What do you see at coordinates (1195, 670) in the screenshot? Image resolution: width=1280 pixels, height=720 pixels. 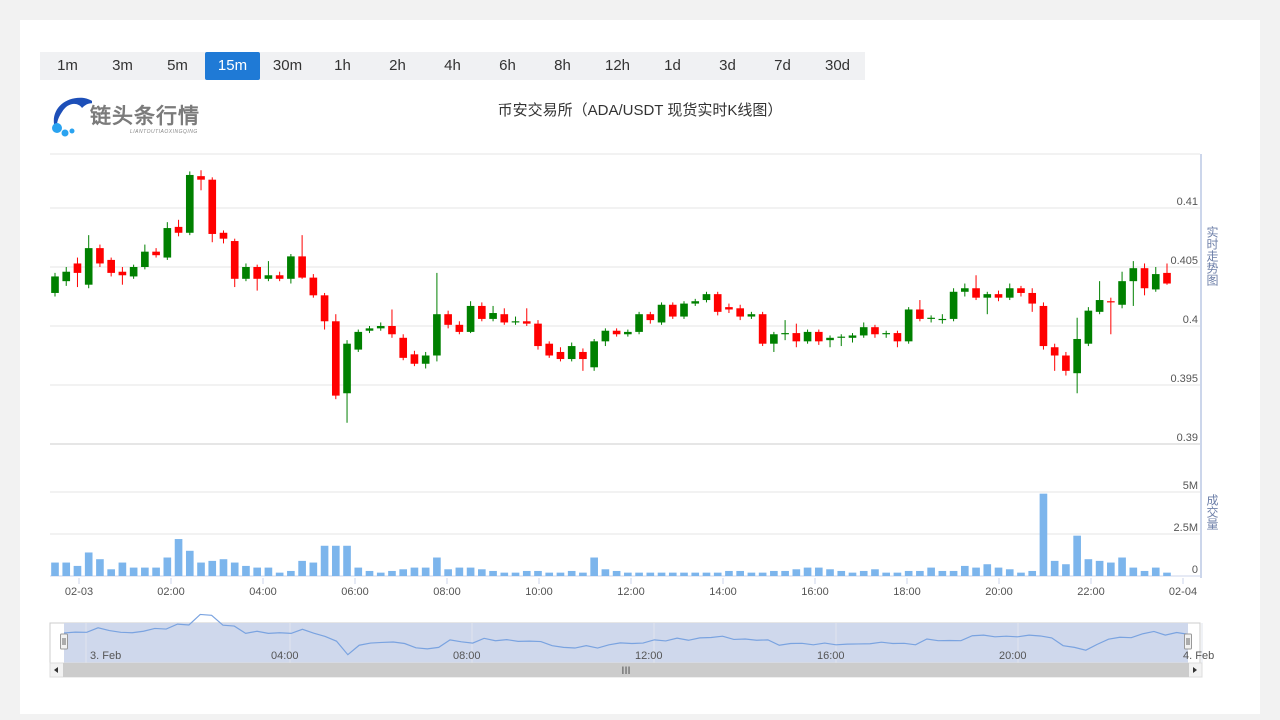 I see `scroll-right-arrow-icon` at bounding box center [1195, 670].